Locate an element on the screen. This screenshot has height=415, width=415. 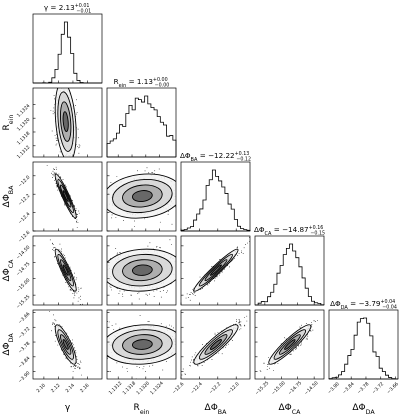
x-tick-label: 1.1320 is located at coordinates (143, 388).